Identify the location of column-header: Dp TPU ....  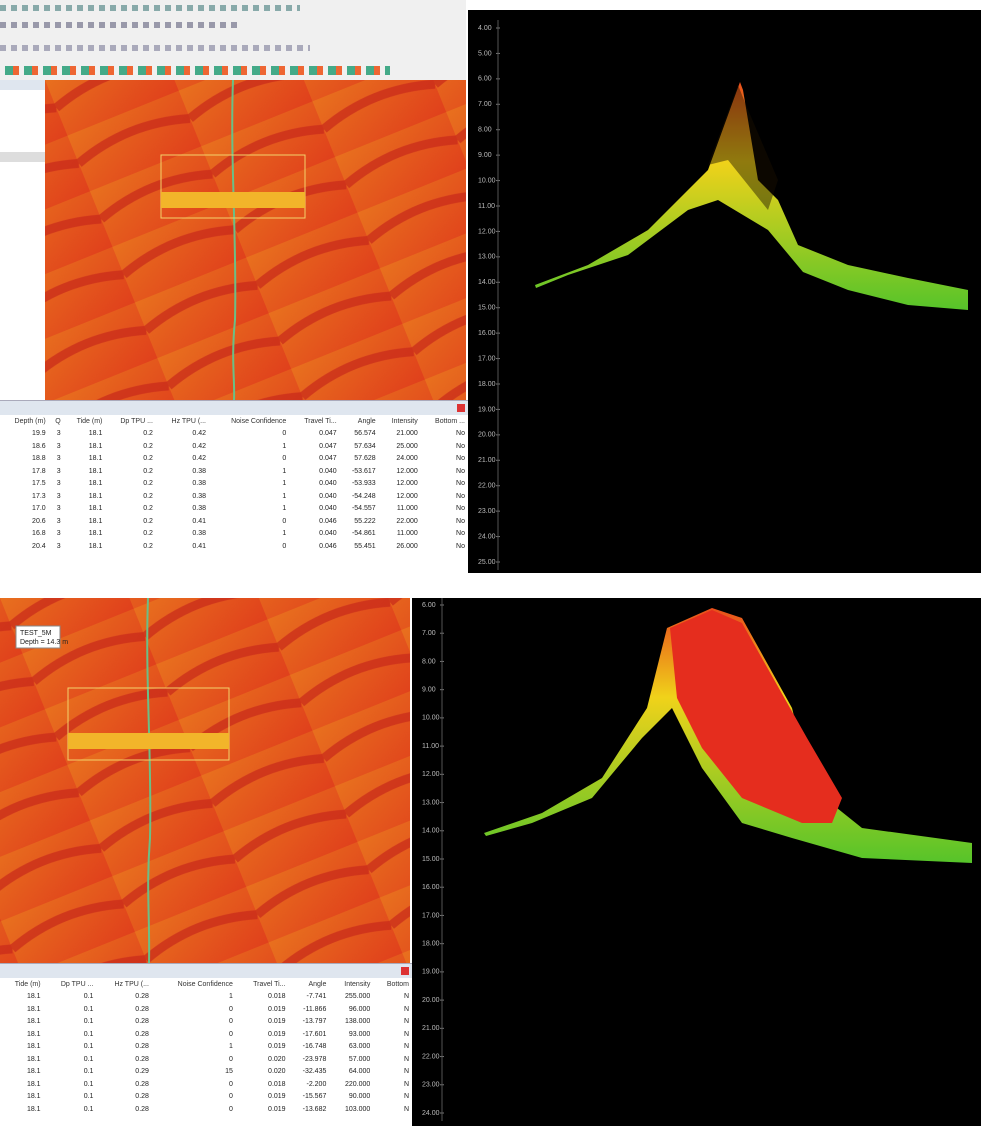
(77, 984).